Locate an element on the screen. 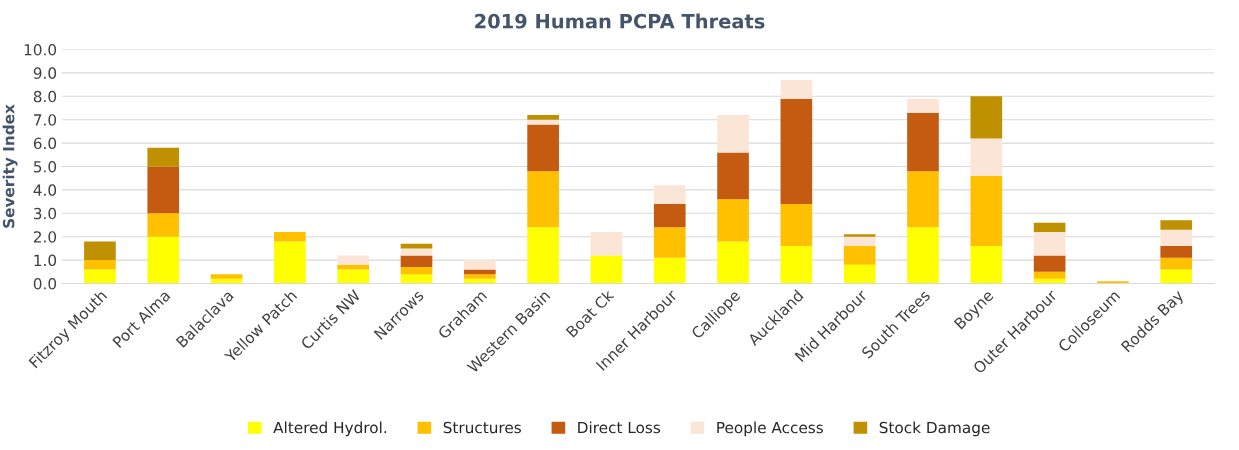  y-tick-label: 3.0 is located at coordinates (45, 213).